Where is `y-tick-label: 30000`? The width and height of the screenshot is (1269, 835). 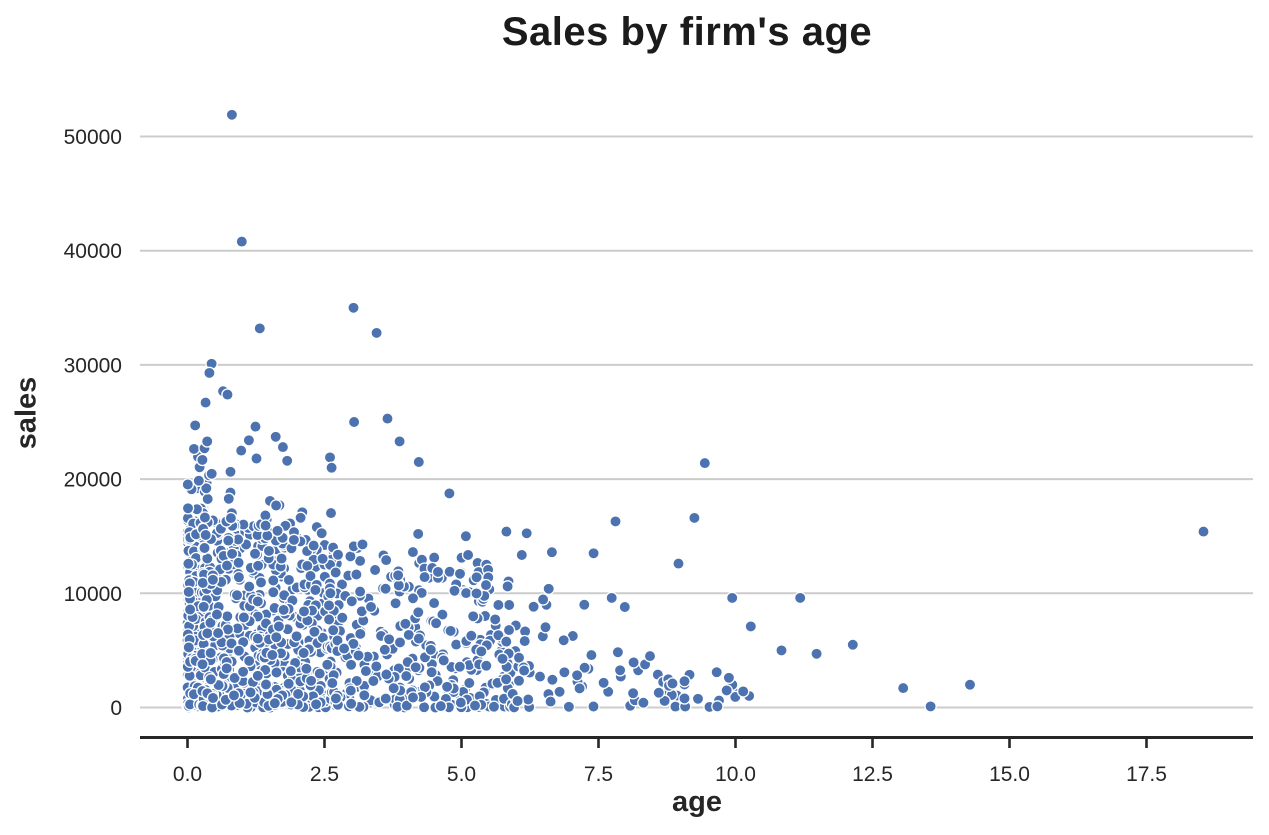
y-tick-label: 30000 is located at coordinates (93, 365).